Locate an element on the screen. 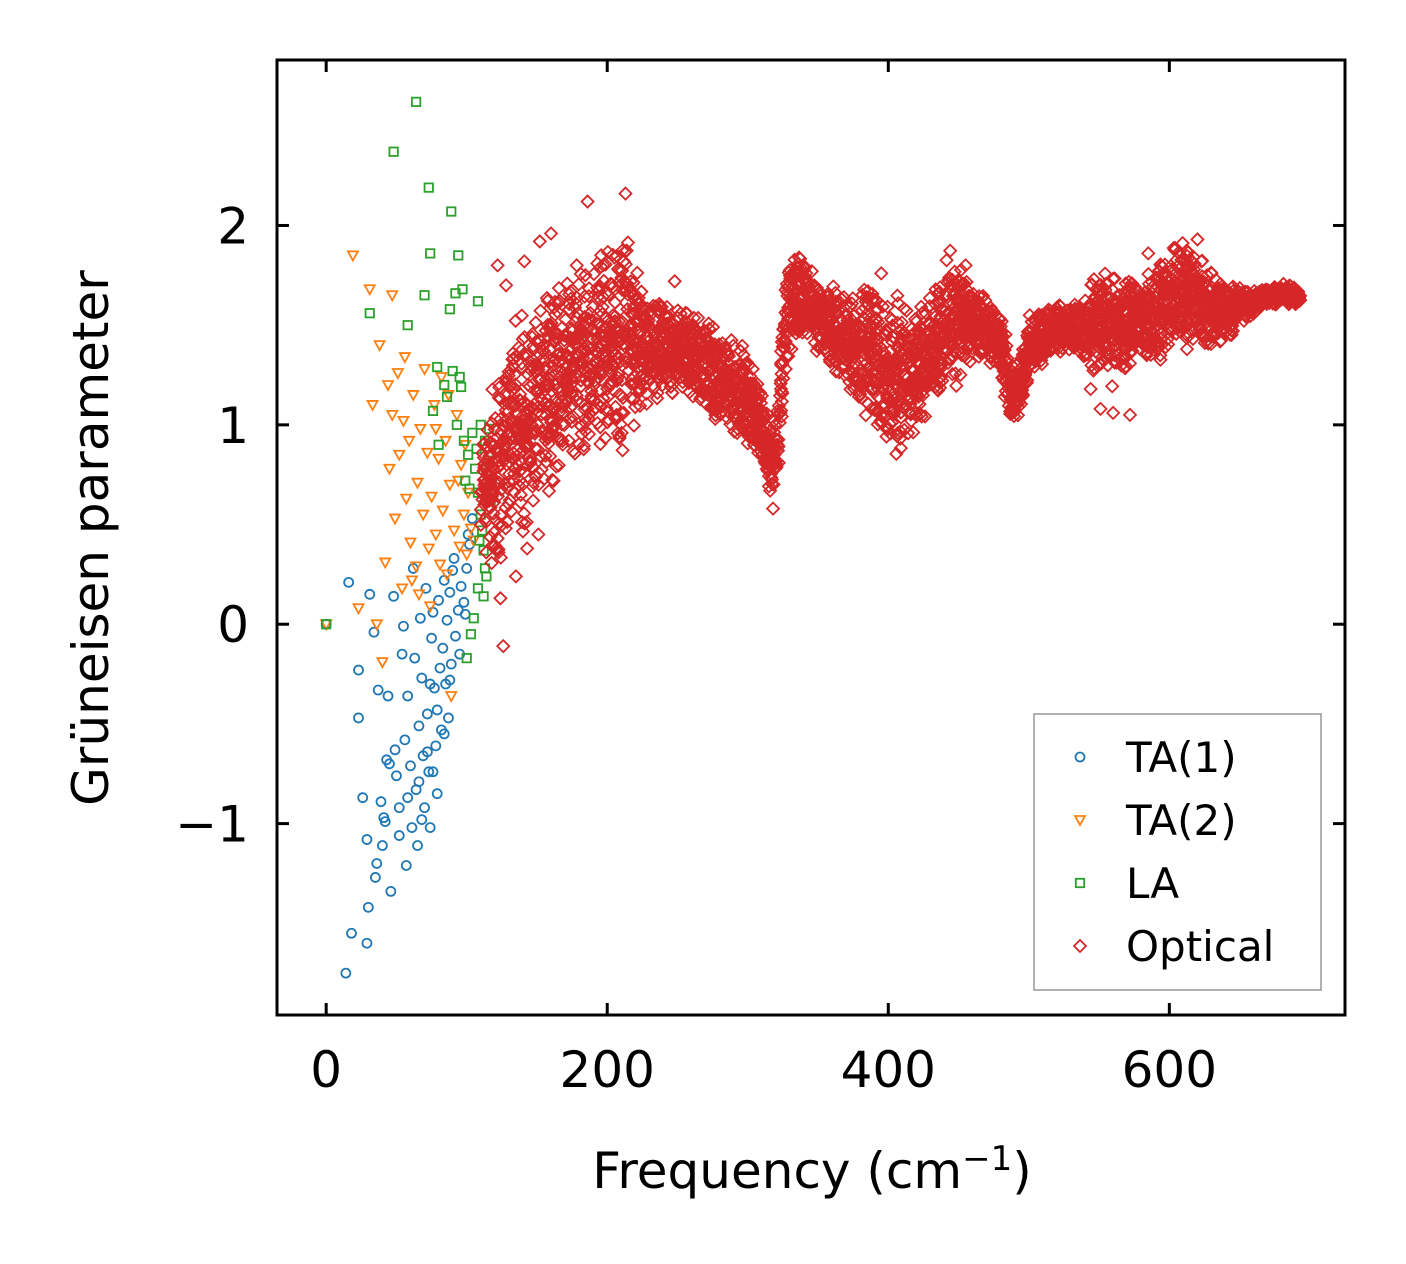 This screenshot has width=1406, height=1264. legend-box is located at coordinates (1177, 852).